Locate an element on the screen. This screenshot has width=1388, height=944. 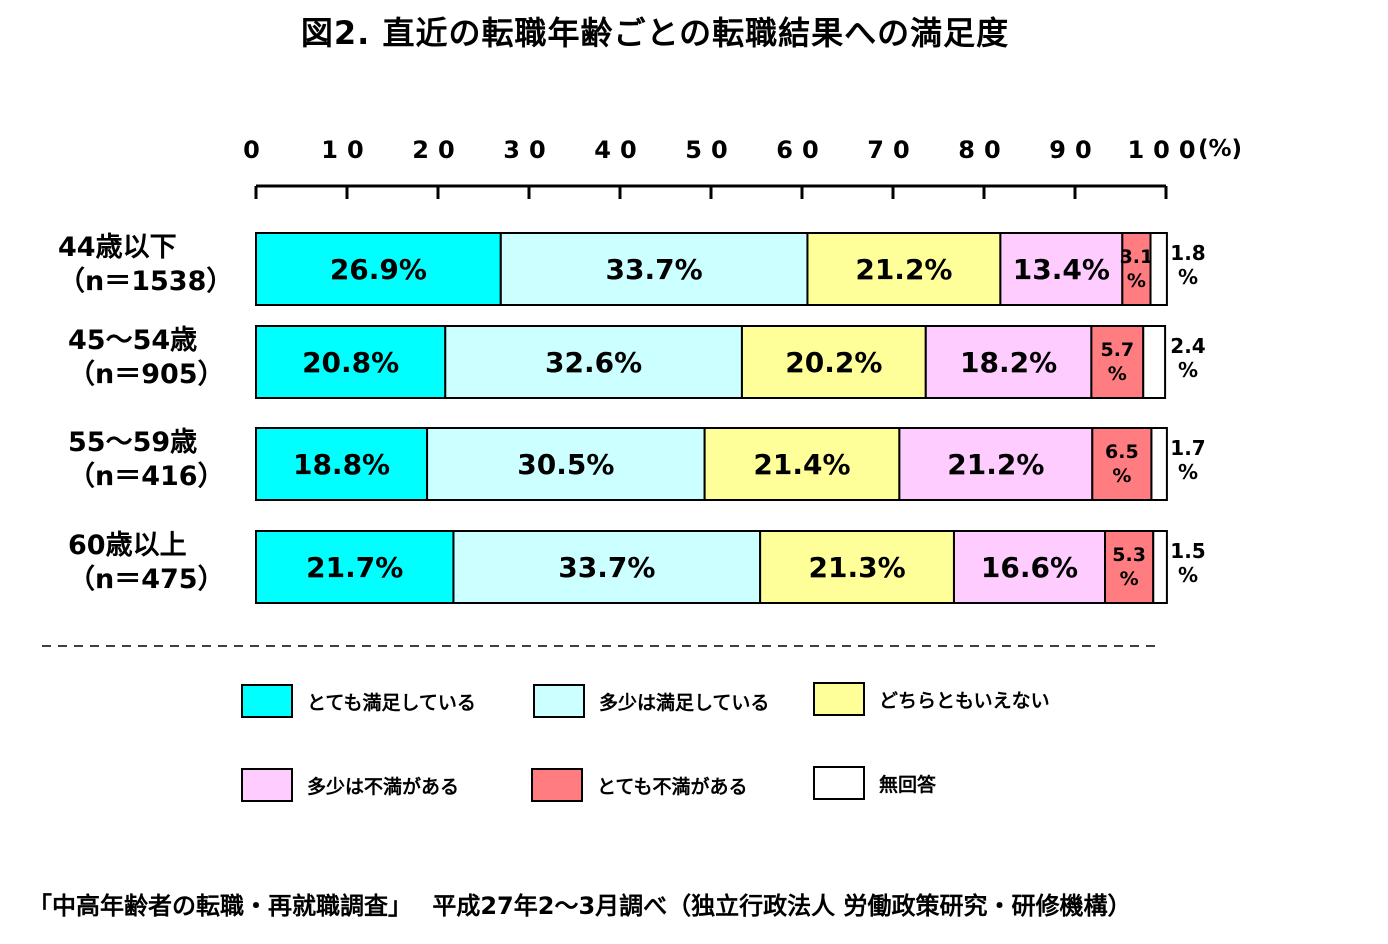
data-label: 16.6% is located at coordinates (1029, 567).